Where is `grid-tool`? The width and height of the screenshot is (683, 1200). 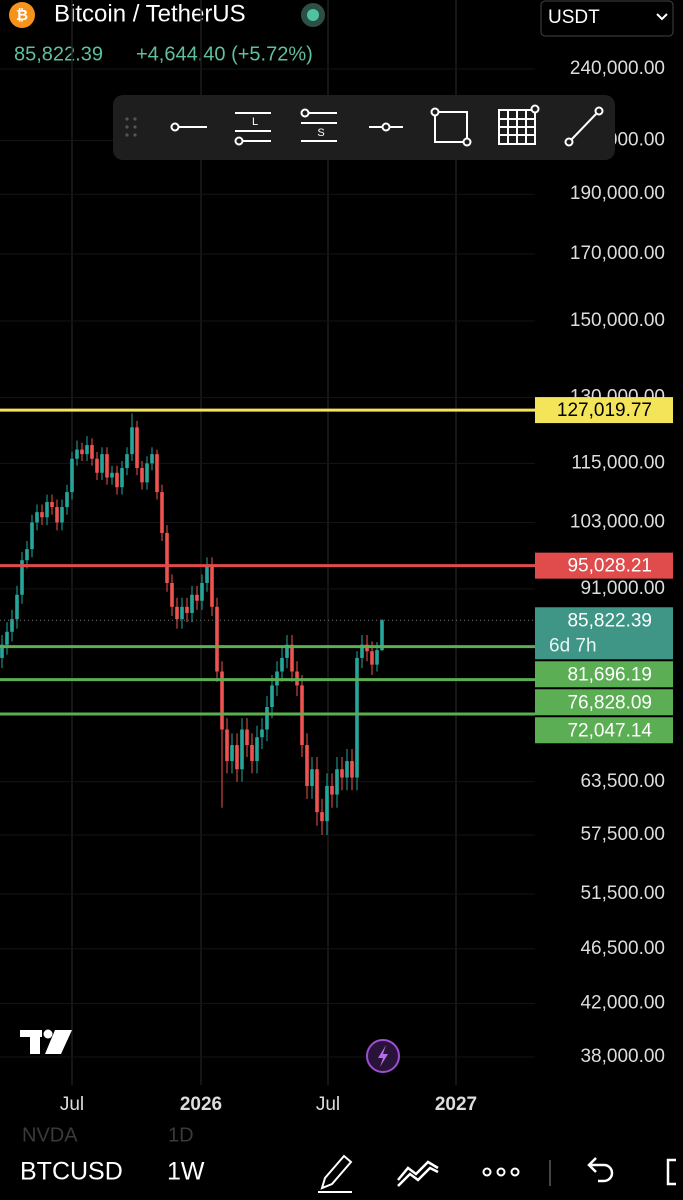 grid-tool is located at coordinates (519, 124).